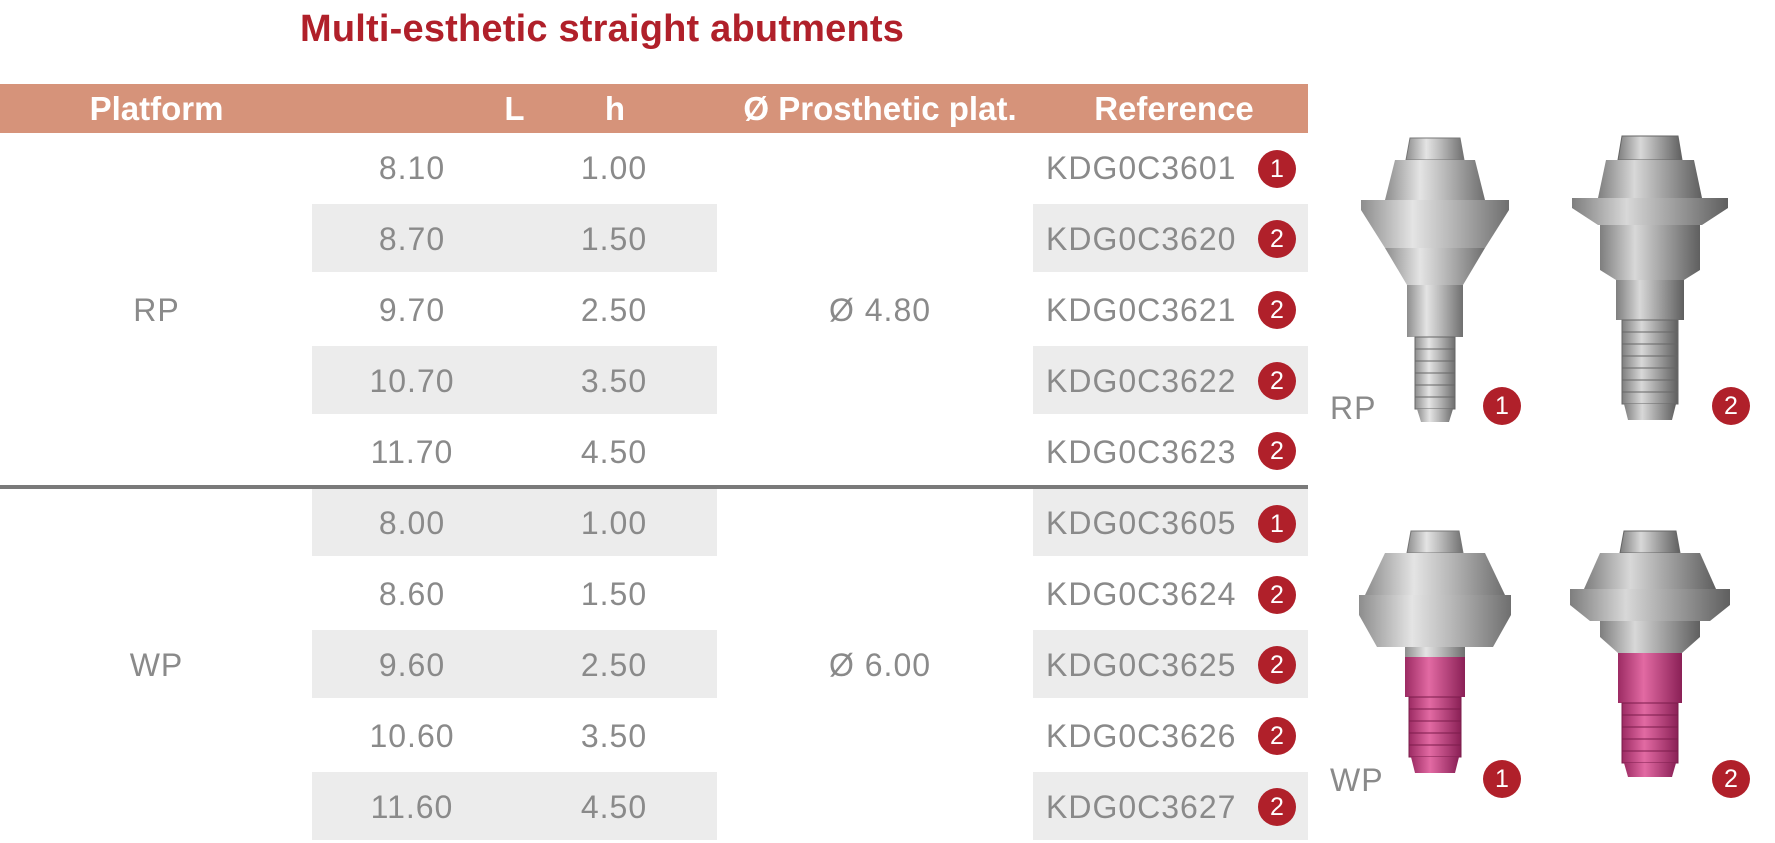 This screenshot has width=1775, height=843. I want to click on wp-abutment-1-image, so click(1435, 651).